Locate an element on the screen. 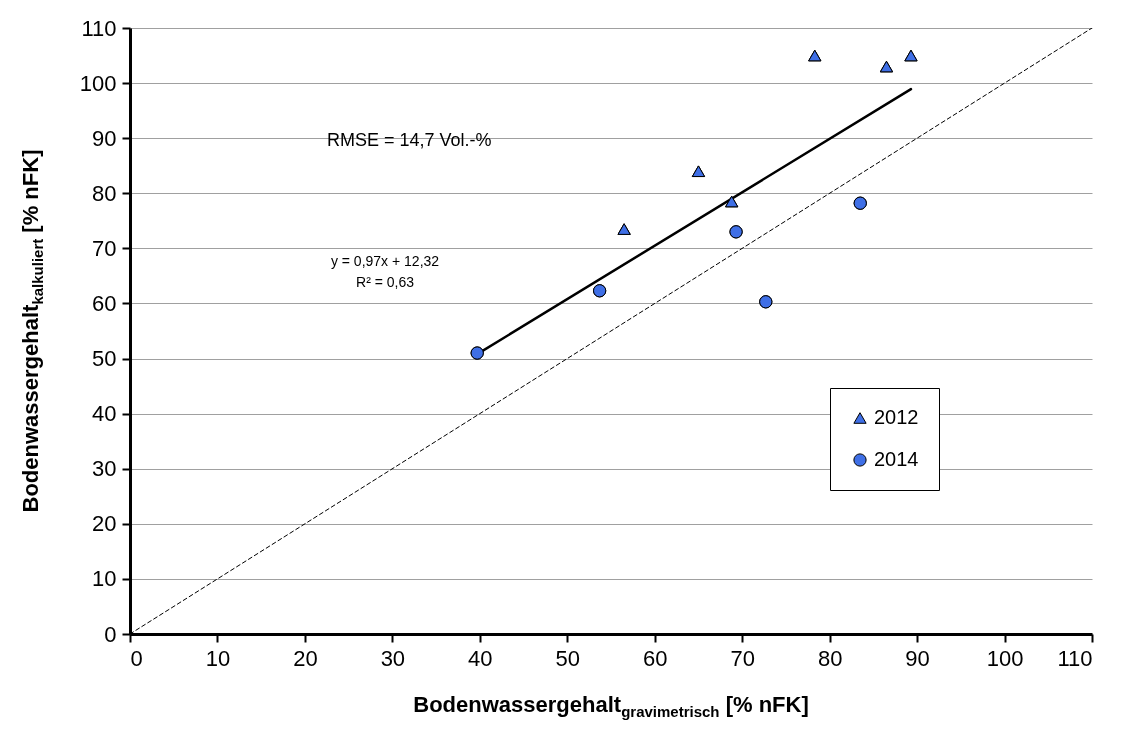 The width and height of the screenshot is (1122, 734). annotation: RMSE = 14,7 Vol.-% is located at coordinates (409, 140).